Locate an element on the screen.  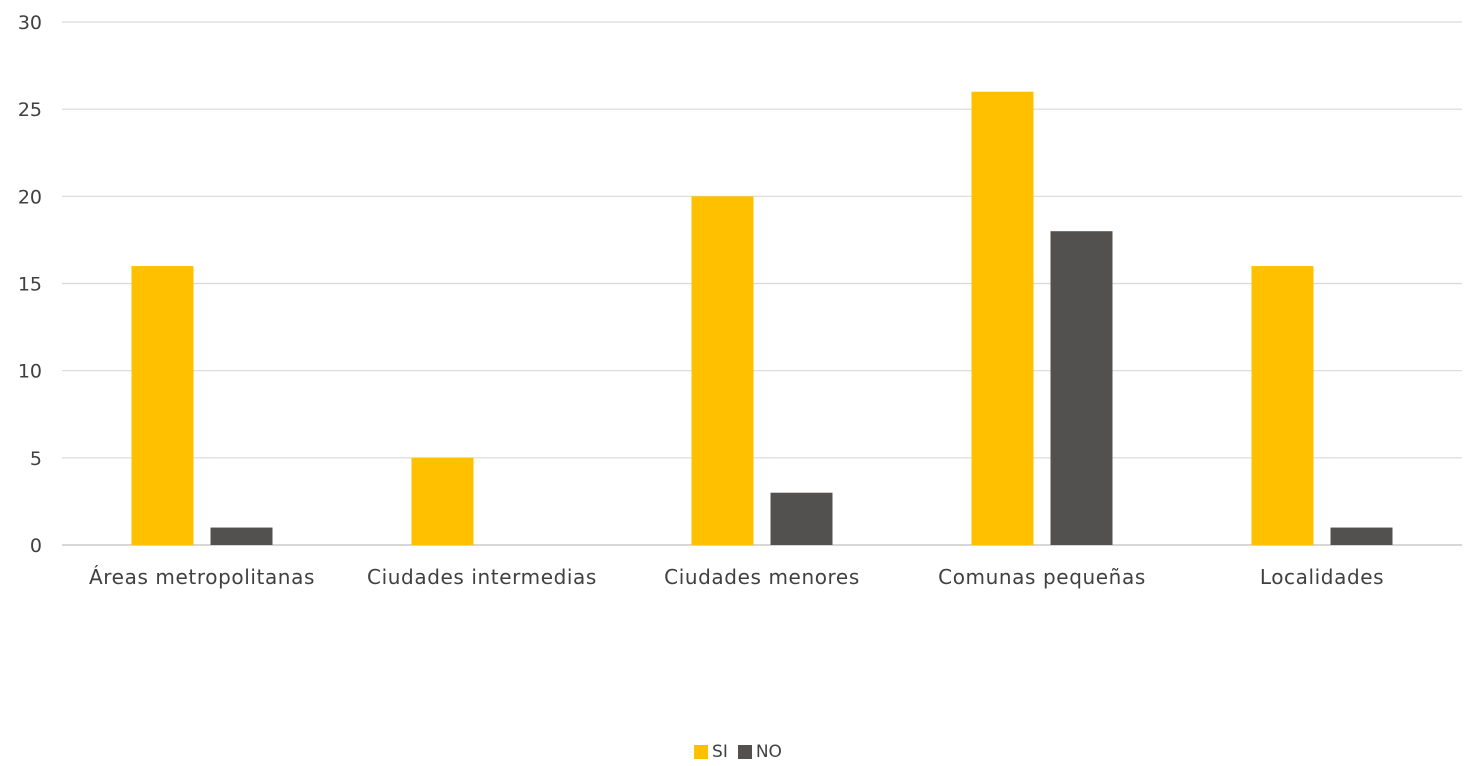
y-tick-label: 30 is located at coordinates (30, 23).